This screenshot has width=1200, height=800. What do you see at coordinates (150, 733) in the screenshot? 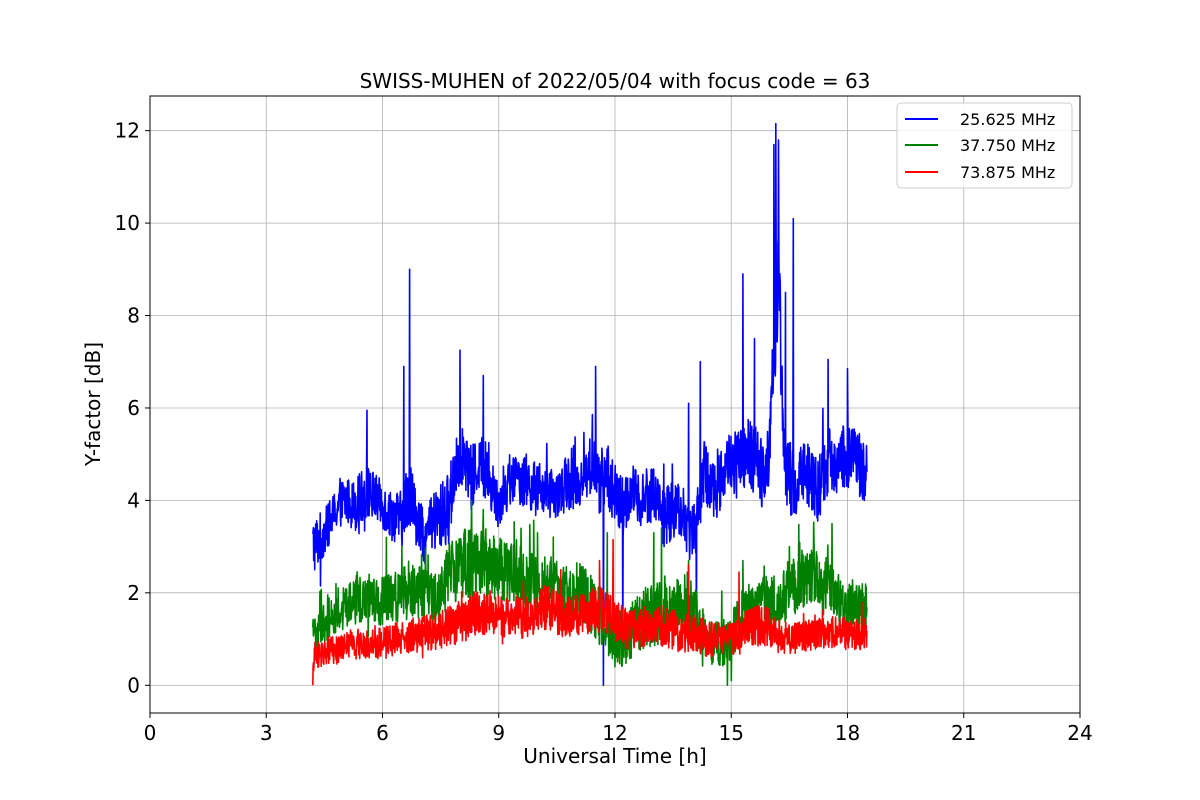
I see `x-tick-label: 0` at bounding box center [150, 733].